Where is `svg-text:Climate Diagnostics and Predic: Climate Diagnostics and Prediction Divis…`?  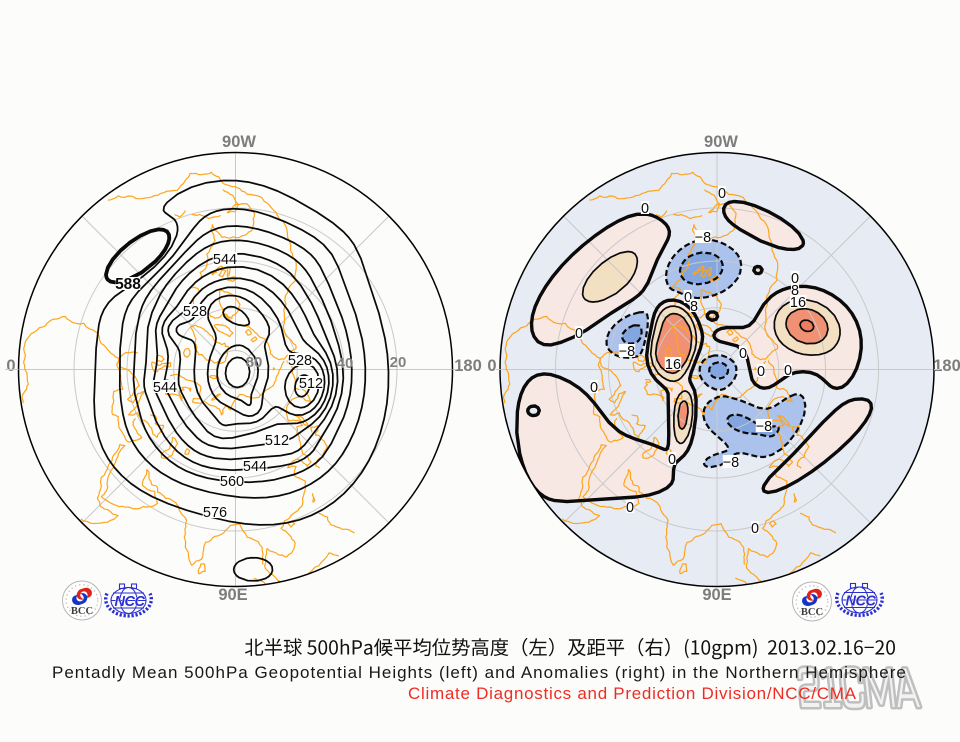 svg-text:Climate Diagnostics and Predic: Climate Diagnostics and Prediction Divis… is located at coordinates (632, 693).